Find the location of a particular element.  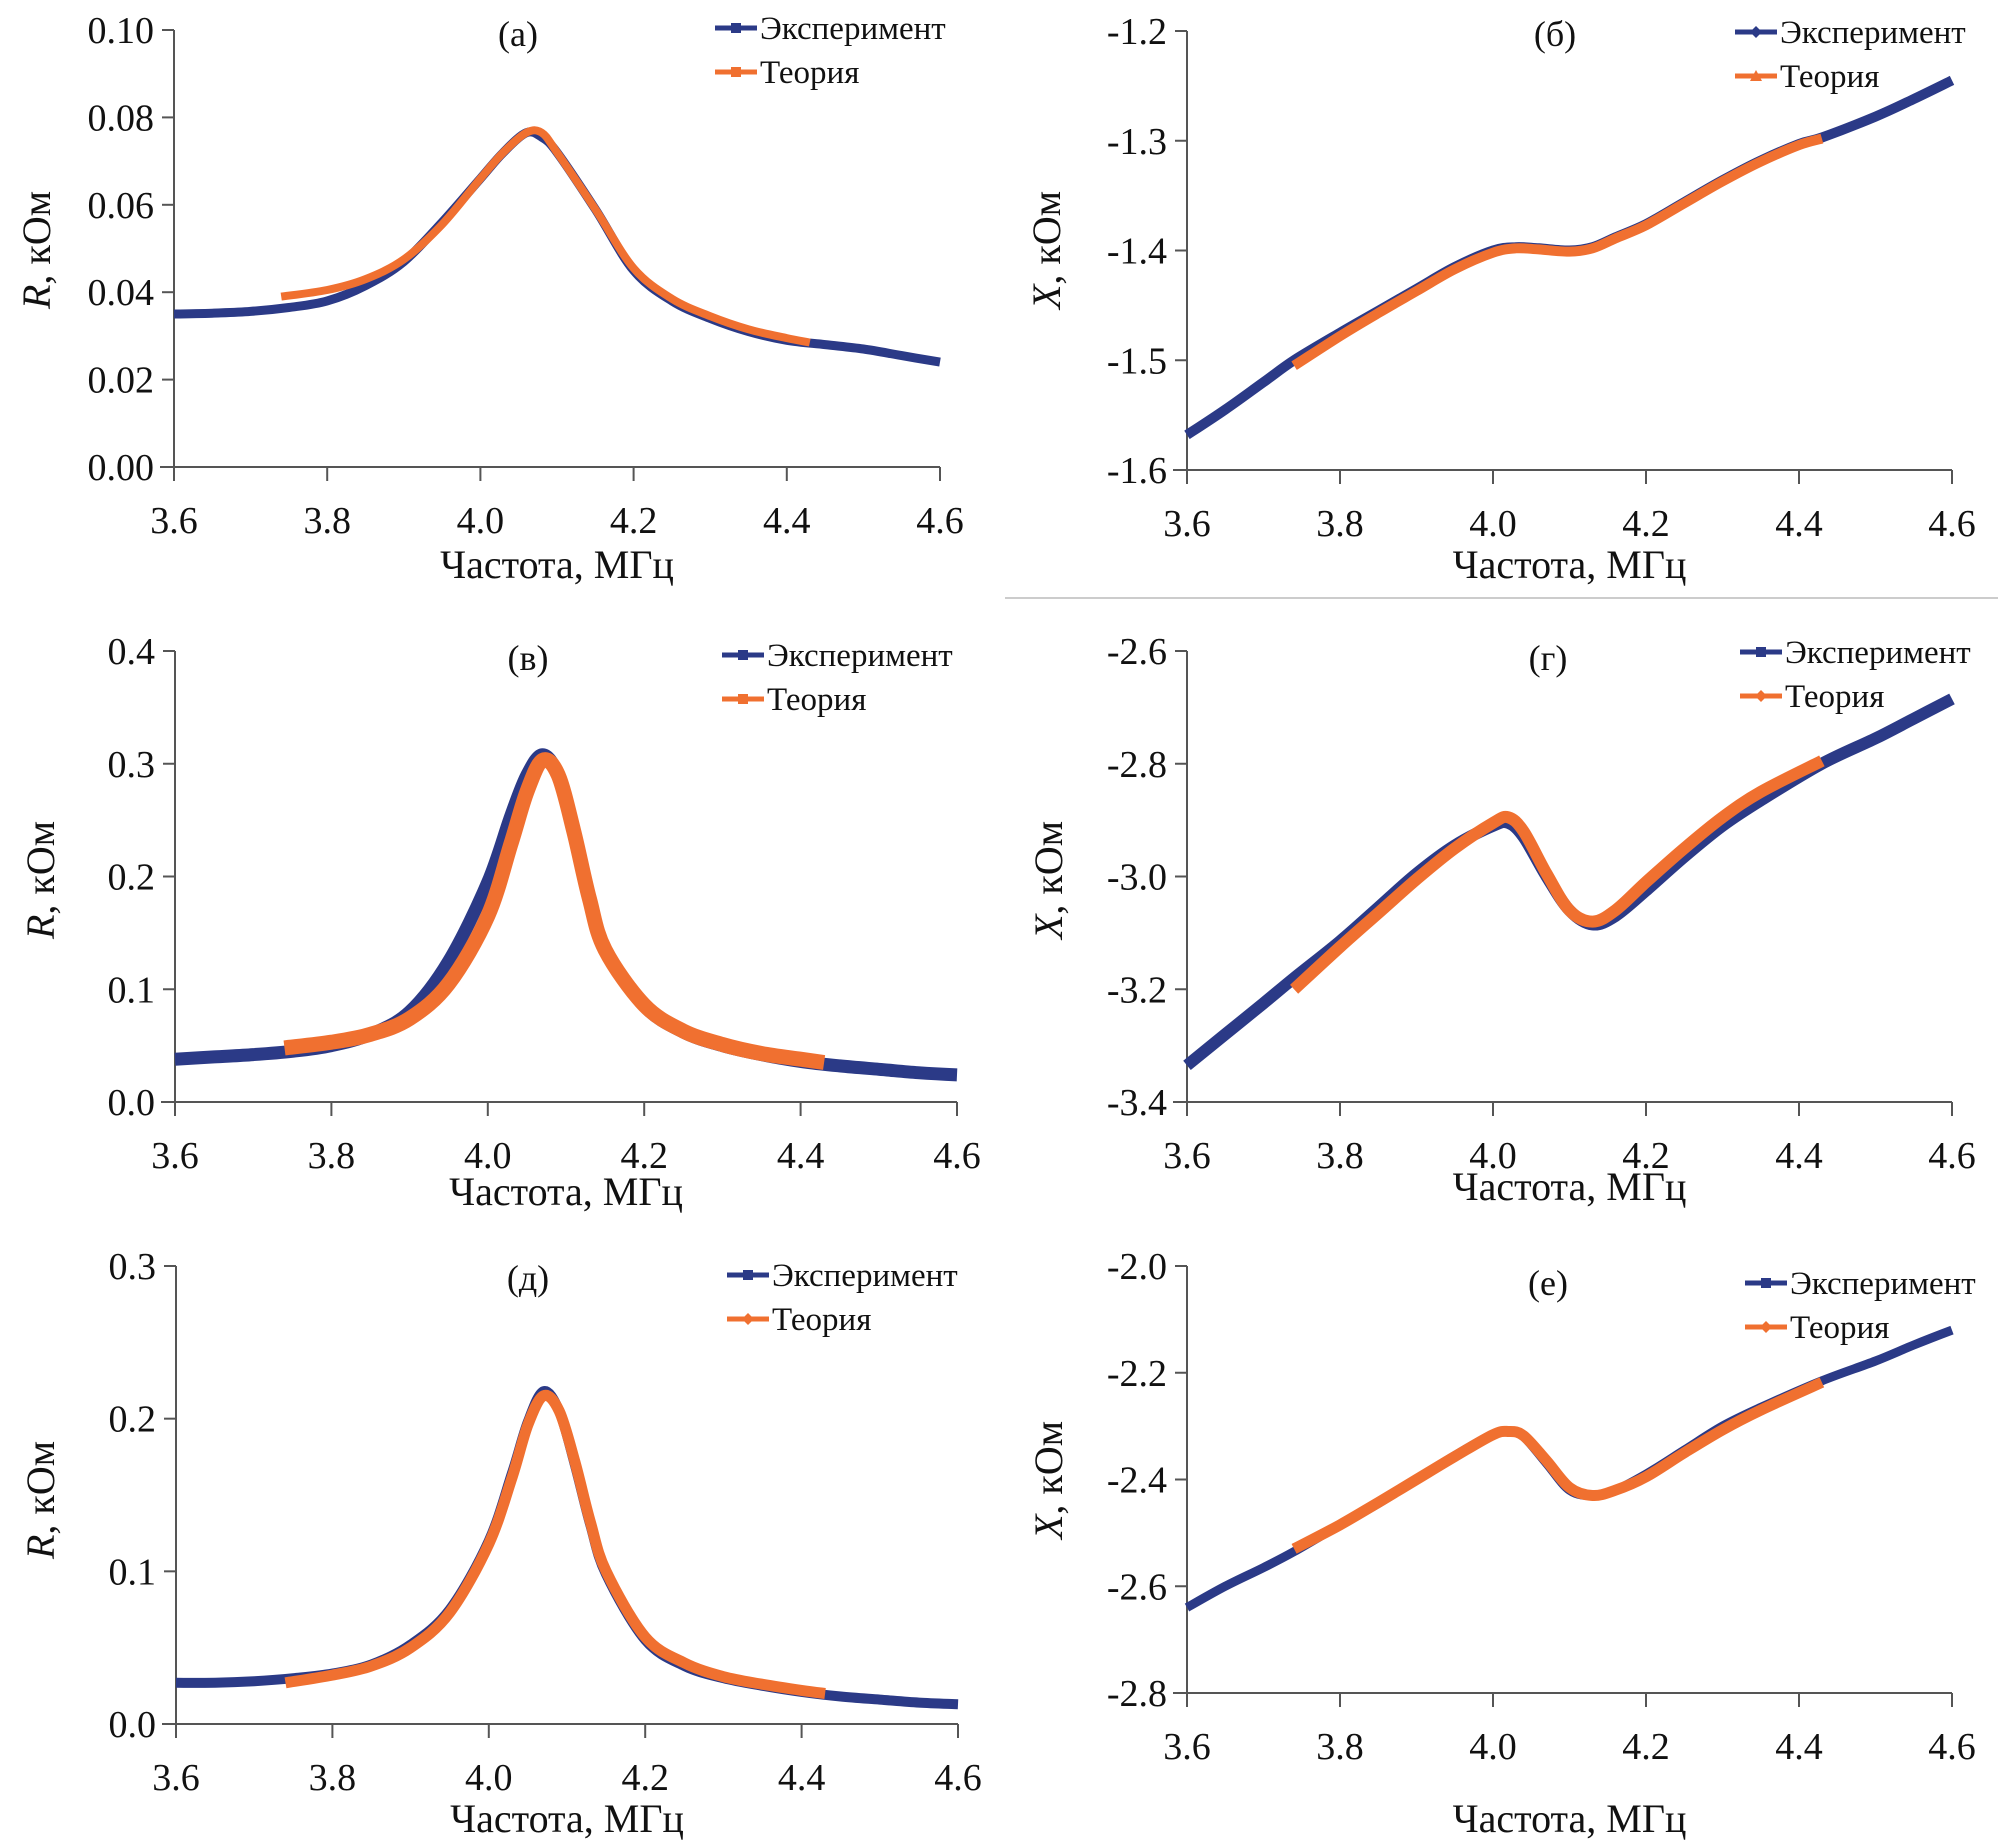

y-tick-label: 0.2 is located at coordinates (132, 878).